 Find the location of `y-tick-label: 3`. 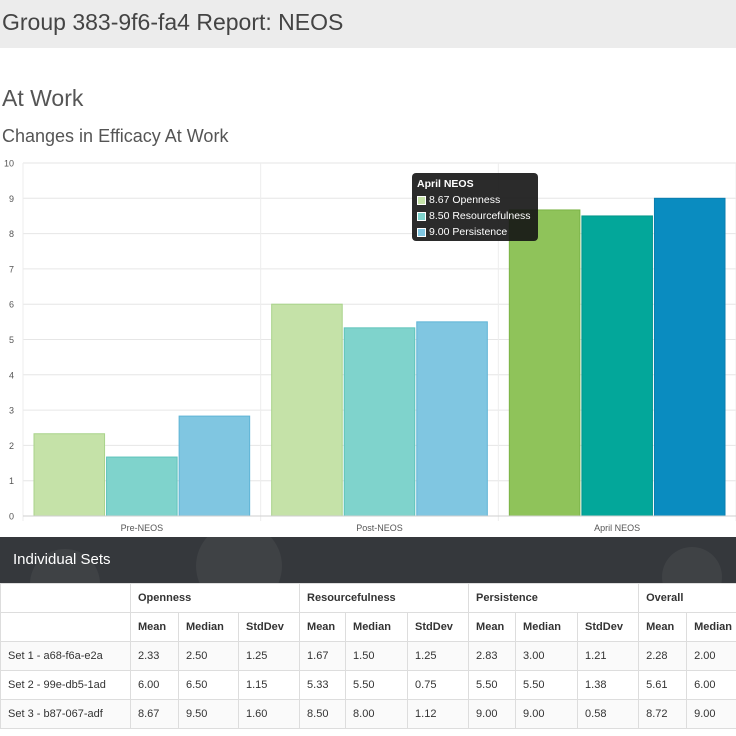

y-tick-label: 3 is located at coordinates (11, 411).